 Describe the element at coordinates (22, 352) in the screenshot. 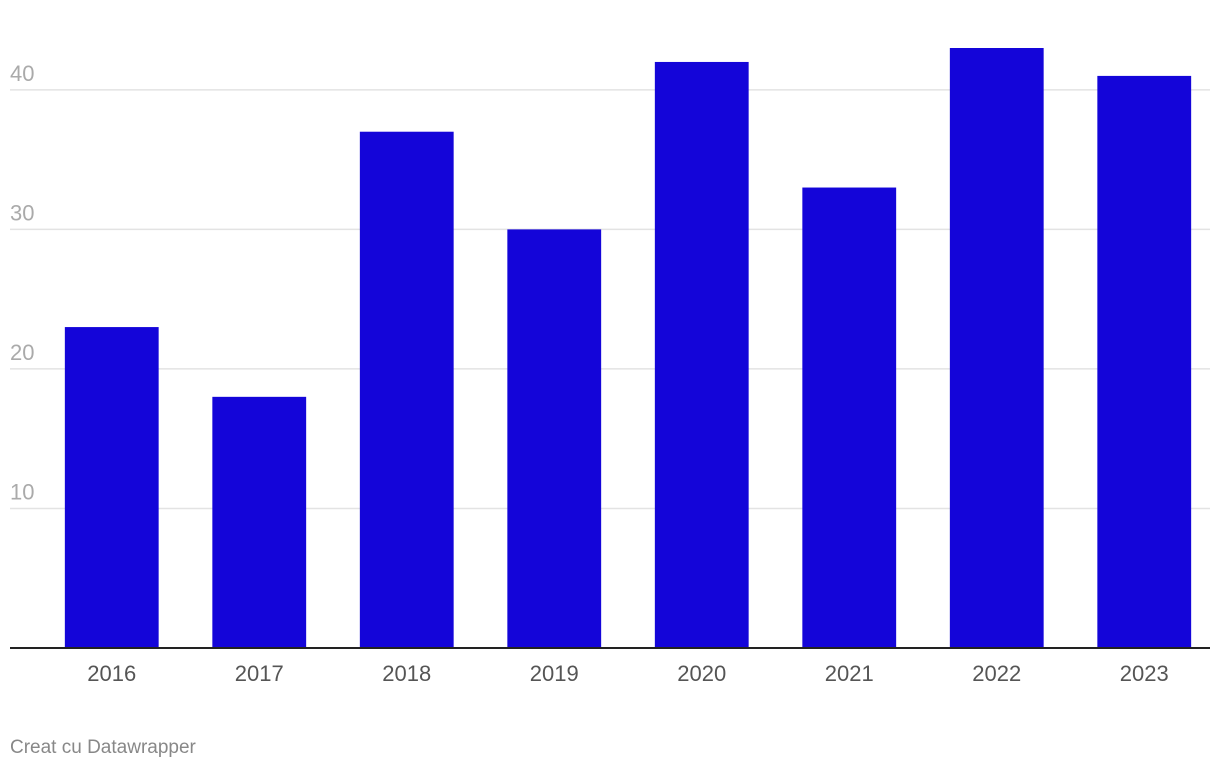

I see `y-tick-label: 20` at that location.